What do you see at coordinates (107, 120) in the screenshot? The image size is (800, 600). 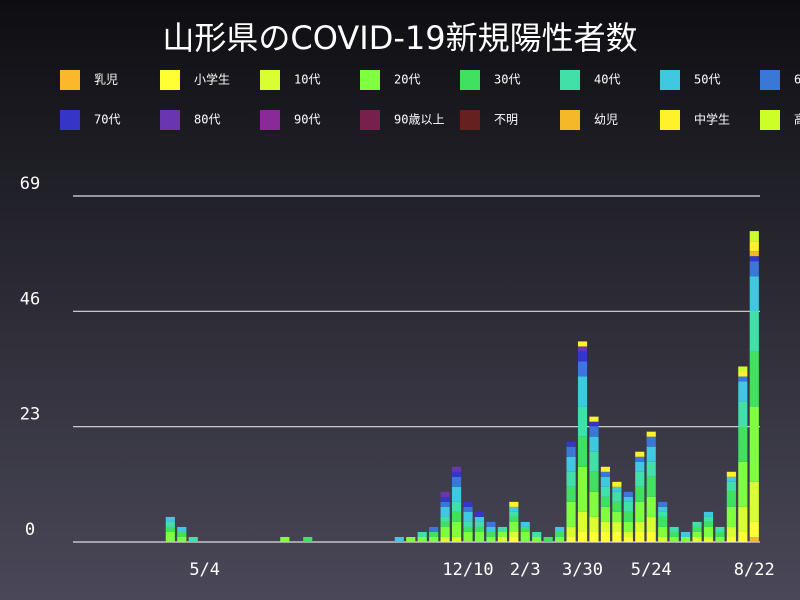 I see `legend-label: 70代` at bounding box center [107, 120].